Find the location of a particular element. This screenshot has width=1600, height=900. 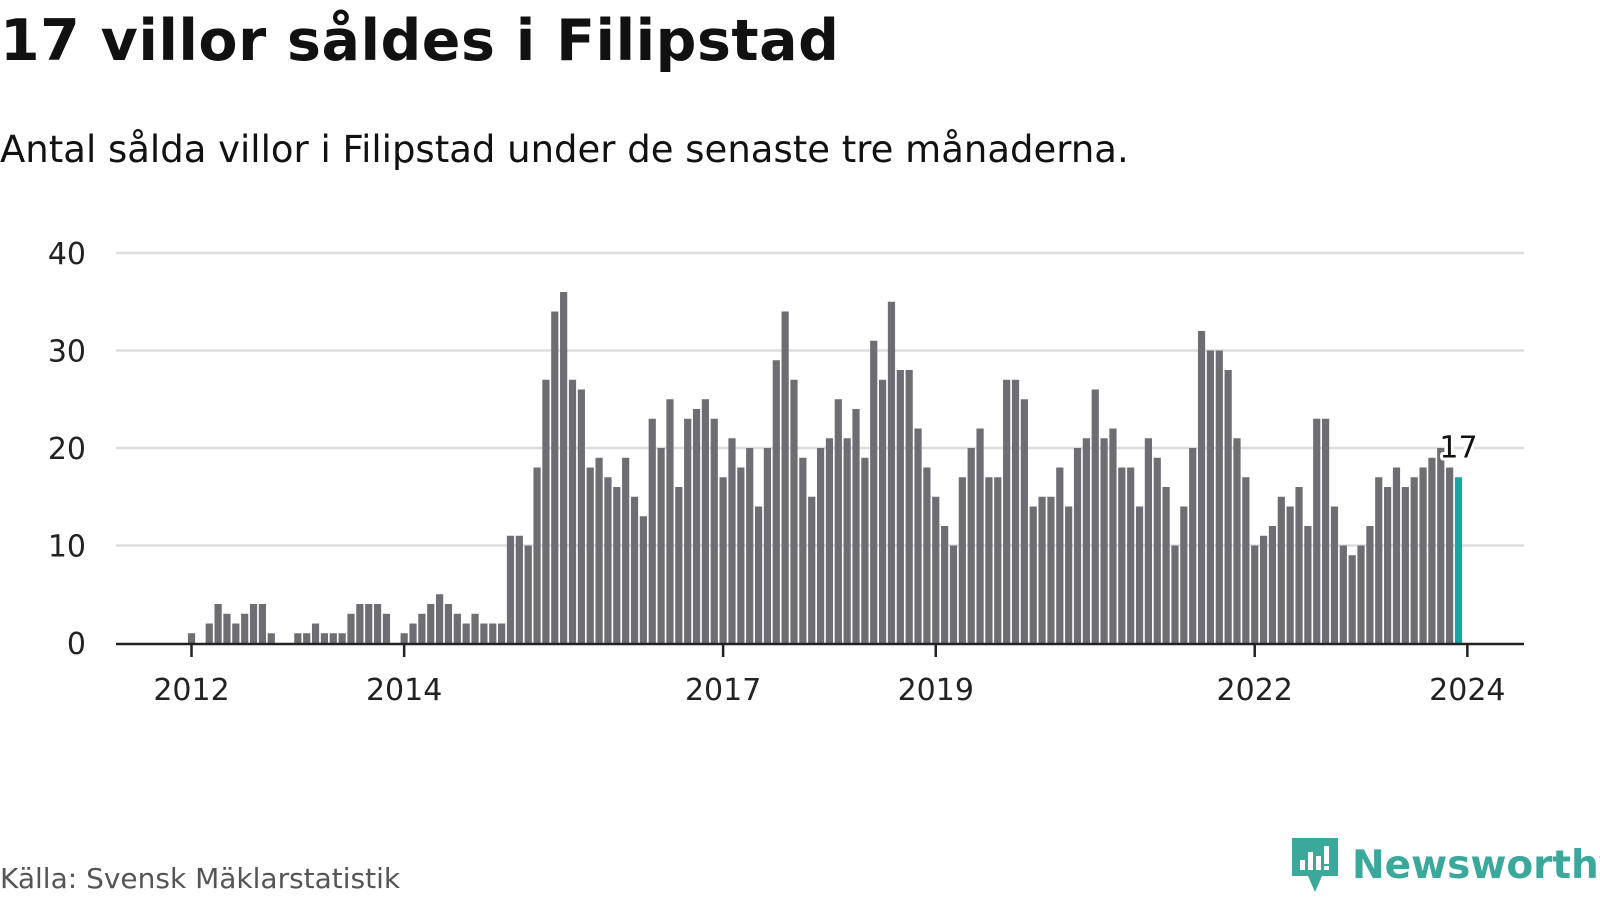

x-tick-label: 2012 is located at coordinates (191, 690).